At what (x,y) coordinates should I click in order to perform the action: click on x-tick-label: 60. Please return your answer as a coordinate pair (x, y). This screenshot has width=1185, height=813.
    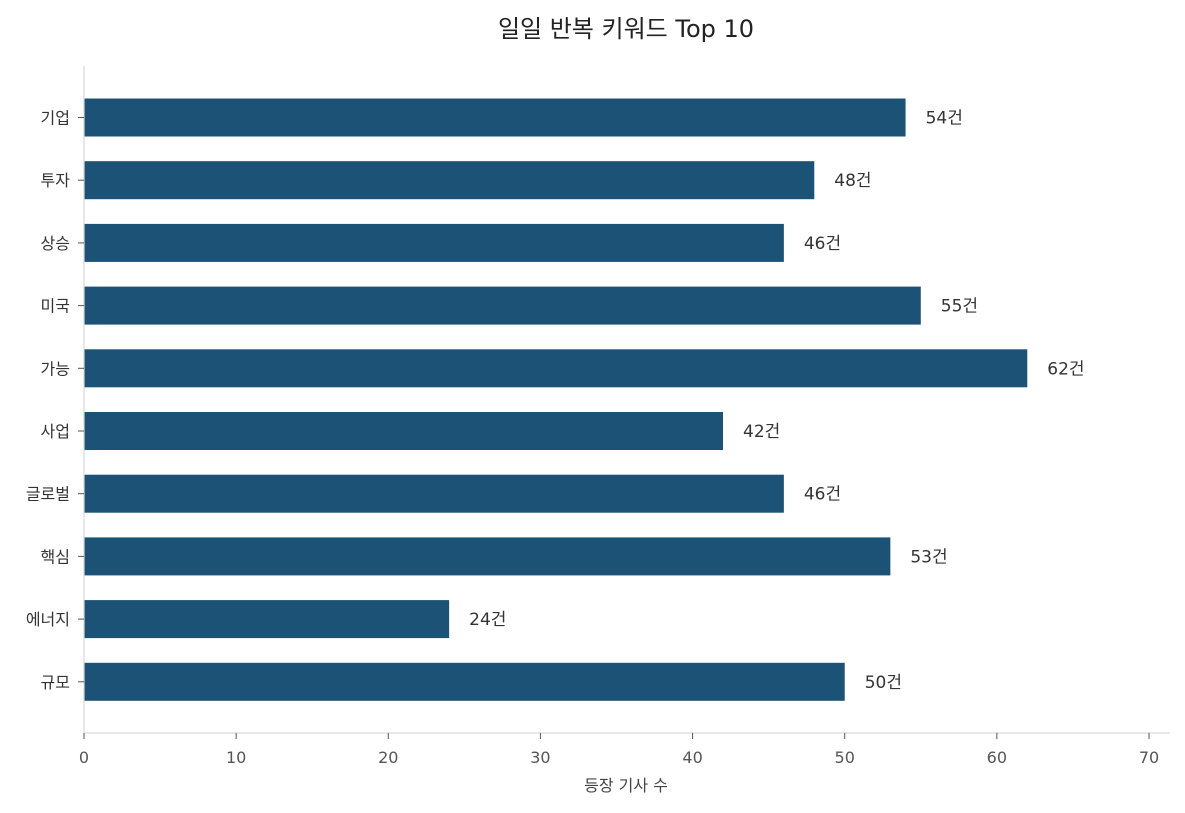
    Looking at the image, I should click on (997, 757).